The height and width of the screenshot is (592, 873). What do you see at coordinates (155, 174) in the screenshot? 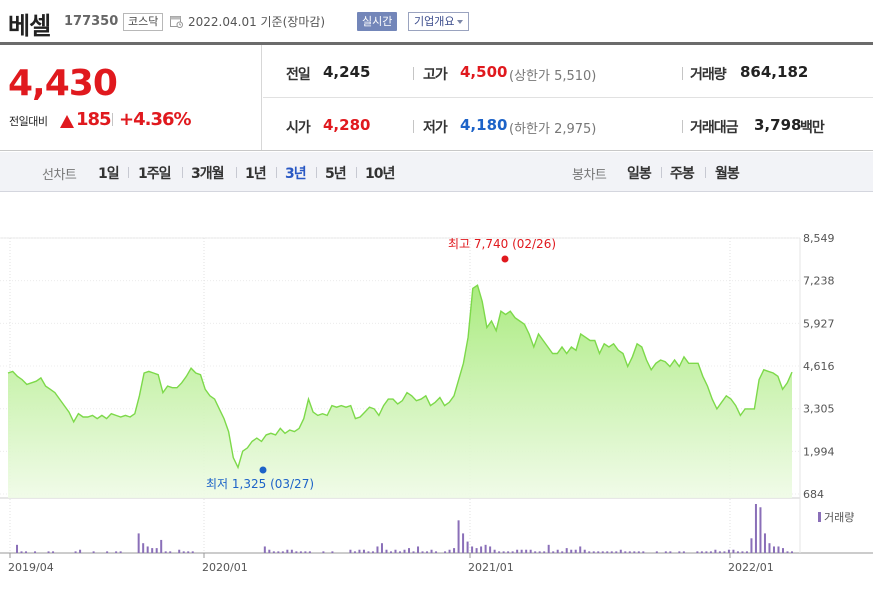
I see `tab-1-week: 1주일` at bounding box center [155, 174].